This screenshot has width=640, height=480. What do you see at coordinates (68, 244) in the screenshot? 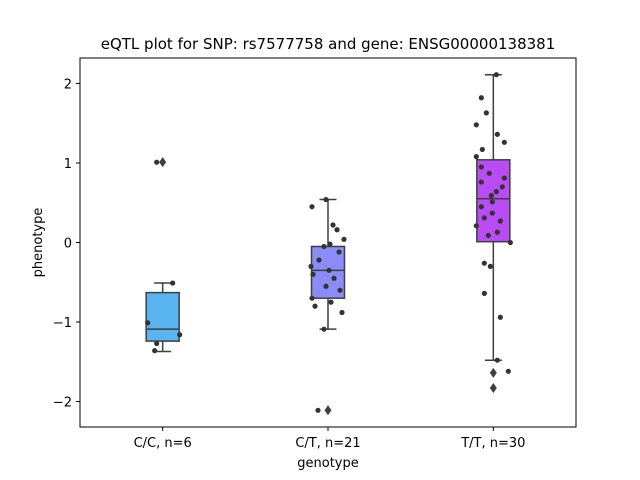
I see `y-tick-label: 0` at bounding box center [68, 244].